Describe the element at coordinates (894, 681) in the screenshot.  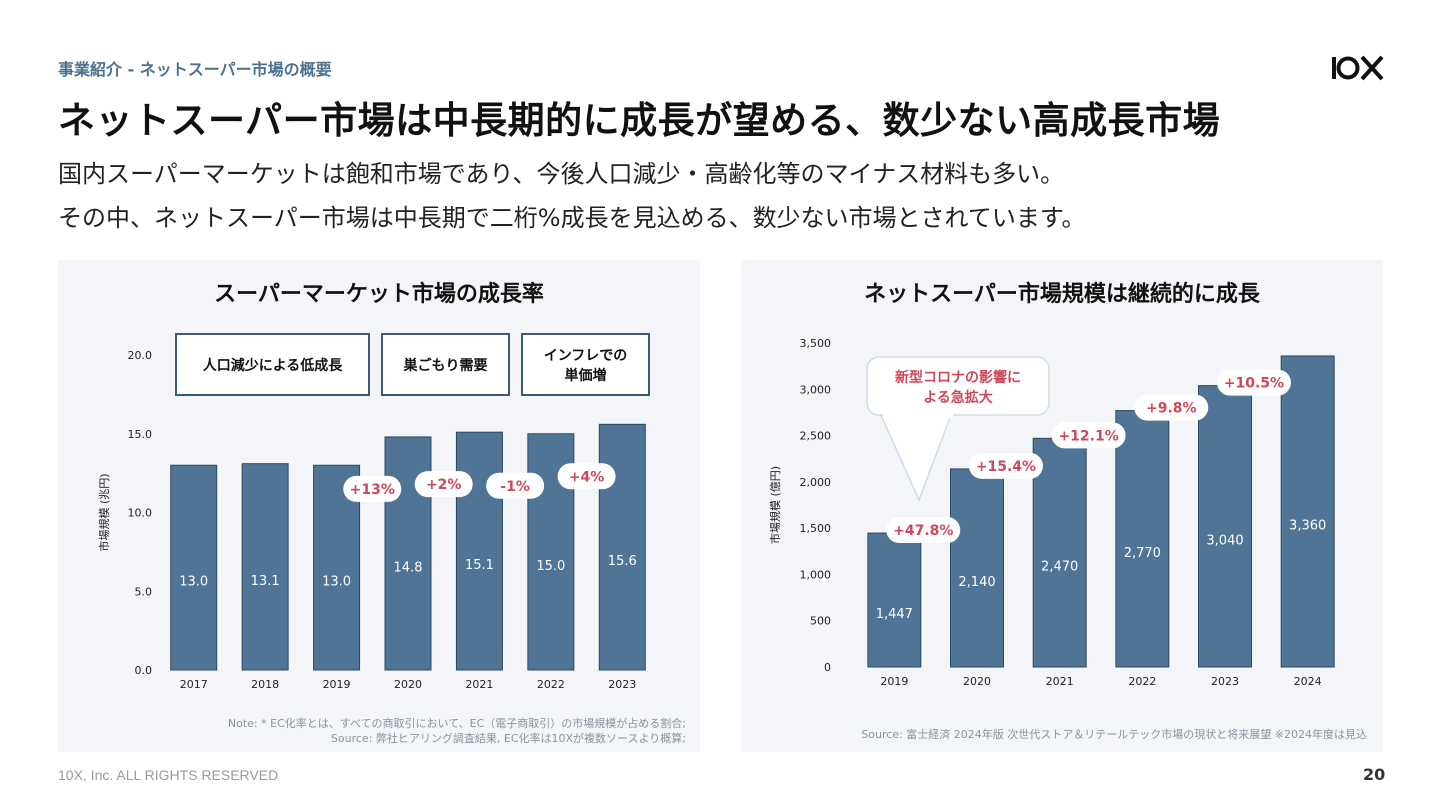
I see `right-x-tick-label: 2019` at that location.